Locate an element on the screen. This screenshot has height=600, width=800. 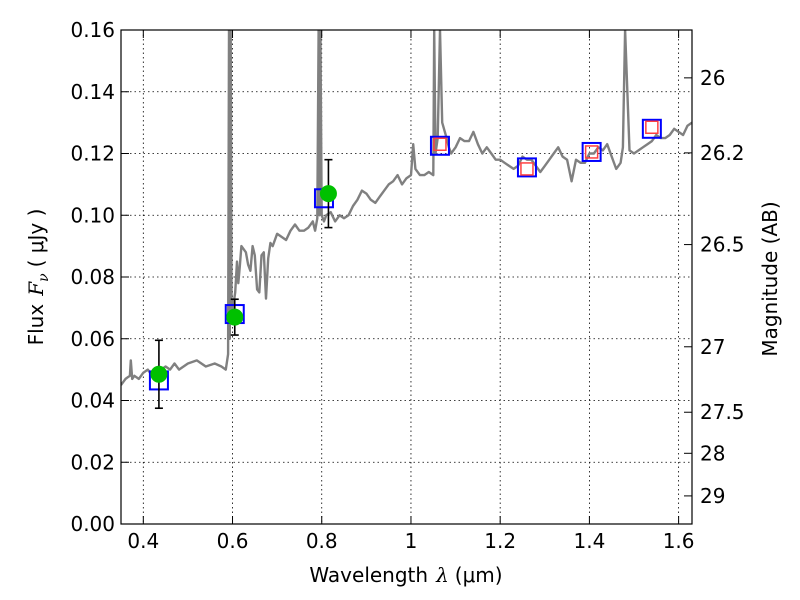
y-tick-label: 0.06 is located at coordinates (92, 339).